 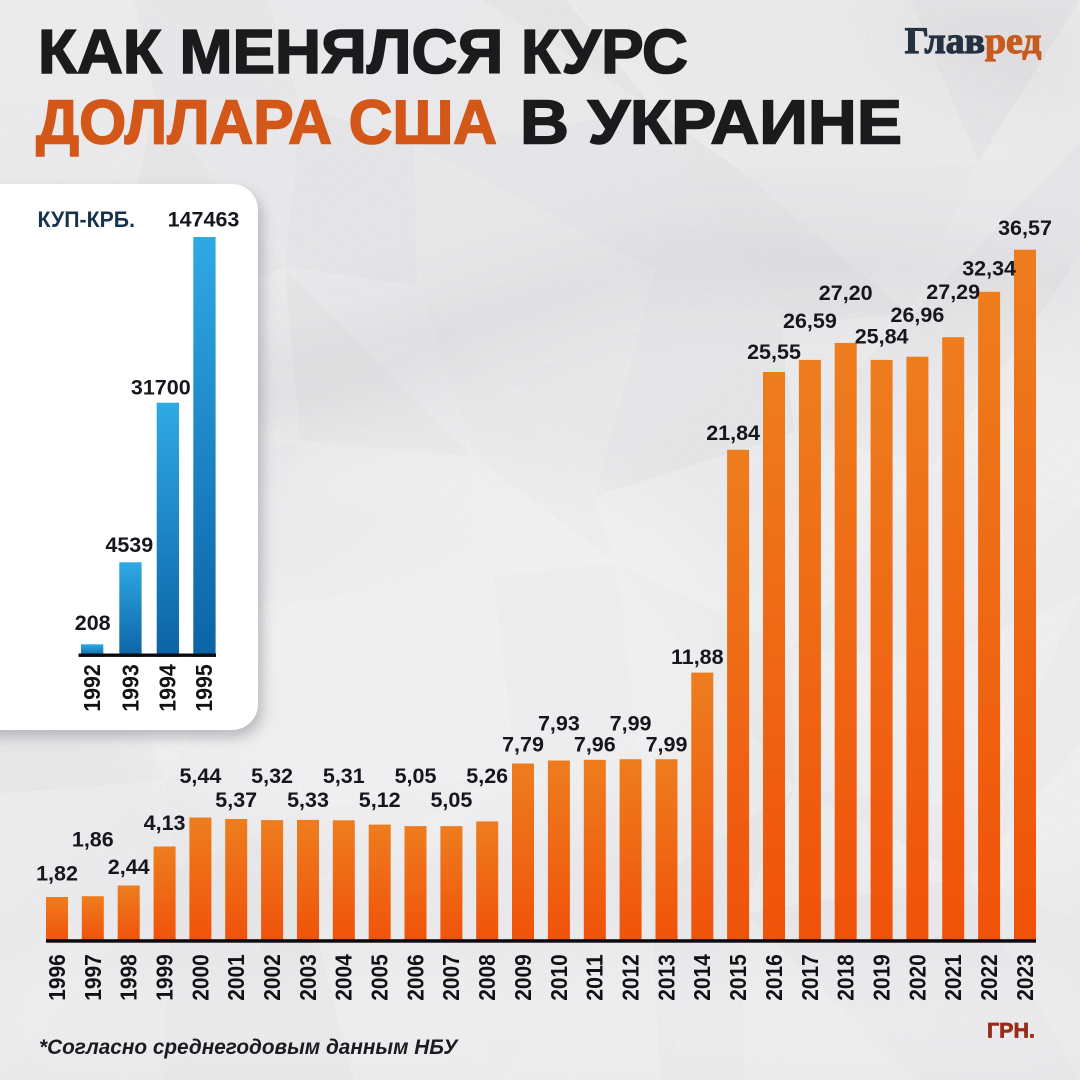 What do you see at coordinates (363, 52) in the screenshot?
I see `svg-text: КАК МЕНЯЛСЯ КУРС` at bounding box center [363, 52].